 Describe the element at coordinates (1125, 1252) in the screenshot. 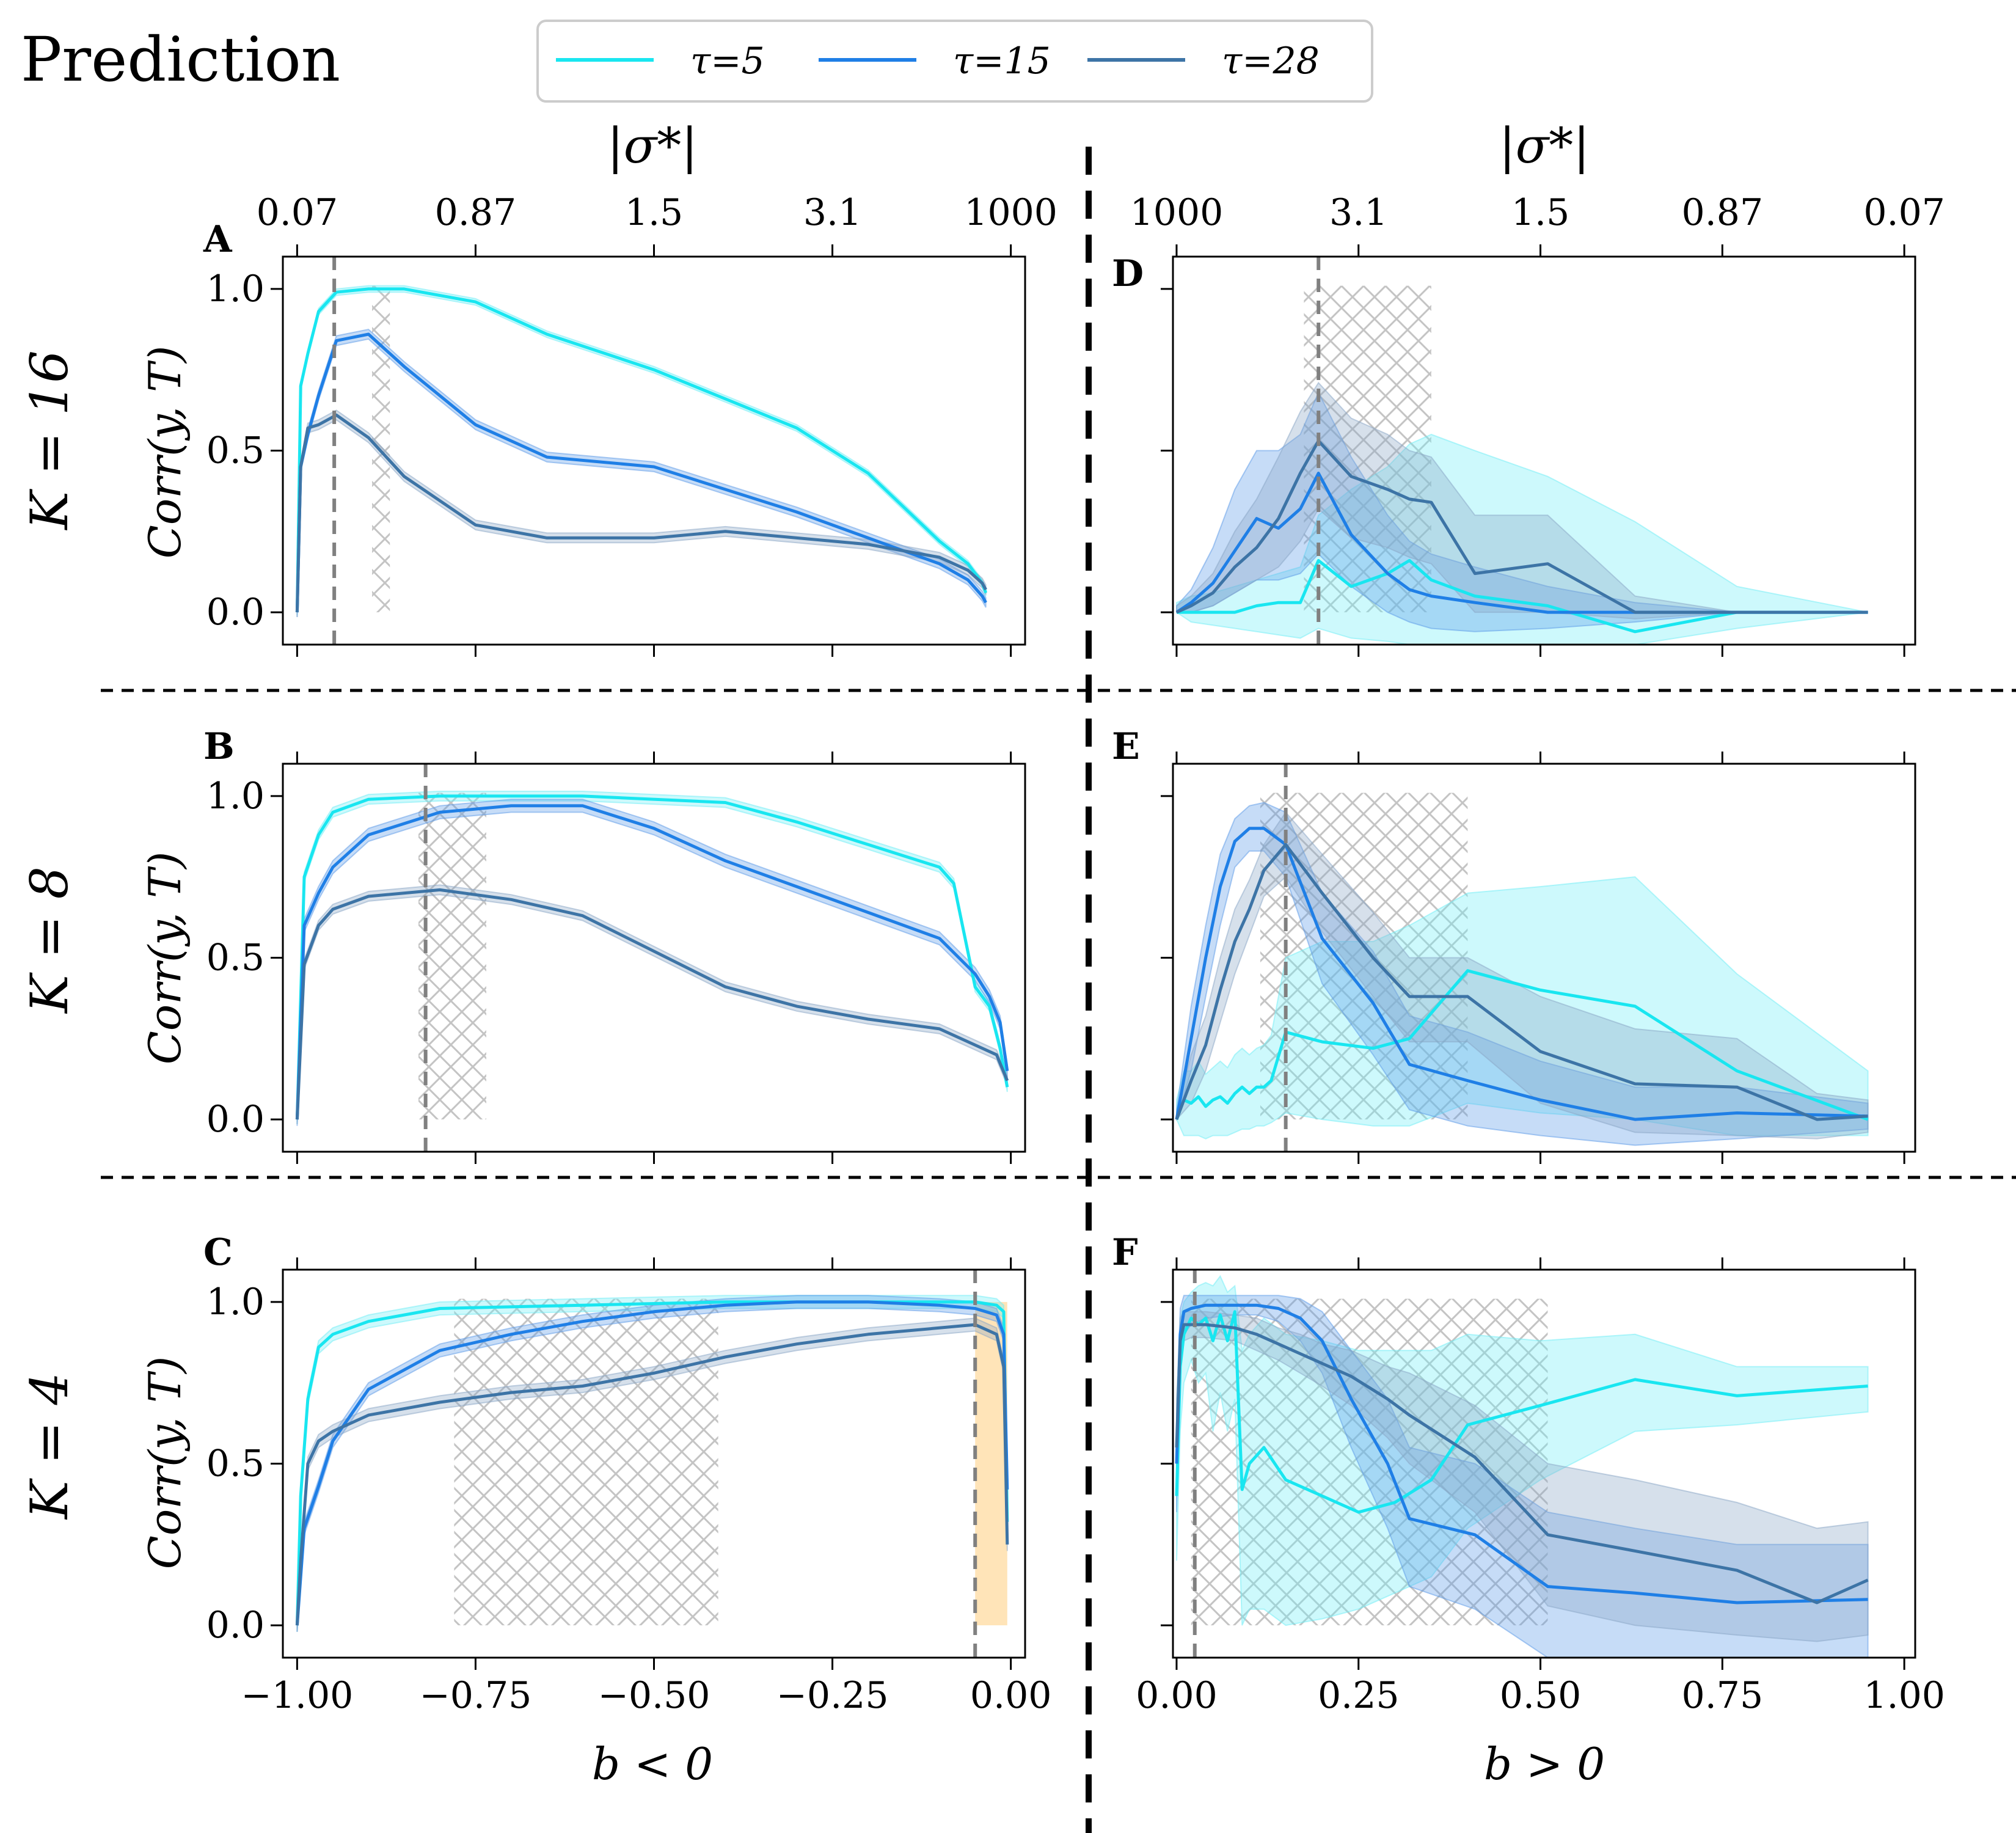

I see `panel-label: F` at that location.